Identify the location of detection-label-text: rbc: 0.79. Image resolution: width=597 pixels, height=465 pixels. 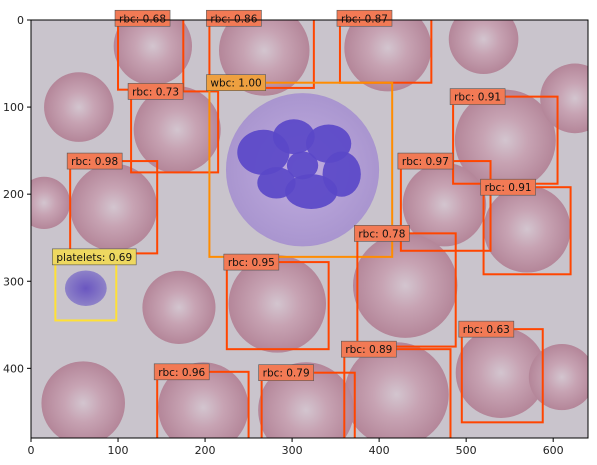
(286, 374).